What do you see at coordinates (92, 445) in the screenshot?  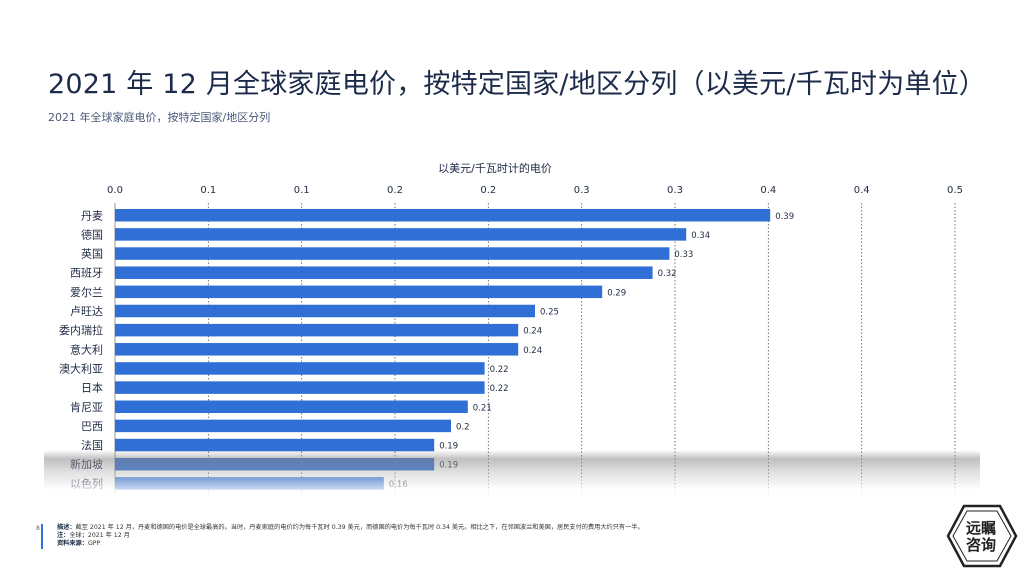 I see `category-label: 法国` at bounding box center [92, 445].